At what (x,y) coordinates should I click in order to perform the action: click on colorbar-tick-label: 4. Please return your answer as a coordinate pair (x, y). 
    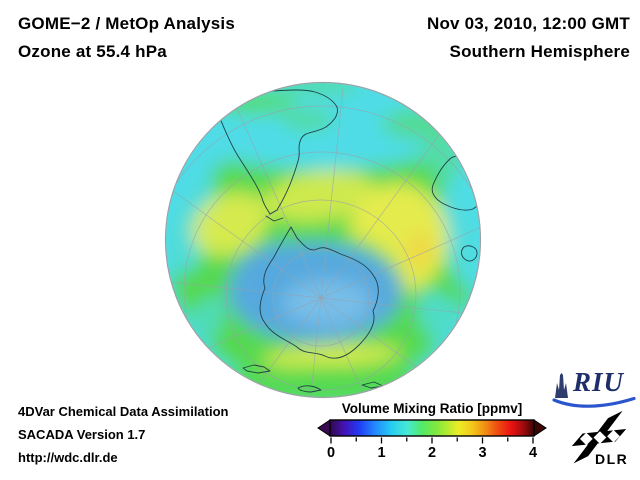
    Looking at the image, I should click on (533, 453).